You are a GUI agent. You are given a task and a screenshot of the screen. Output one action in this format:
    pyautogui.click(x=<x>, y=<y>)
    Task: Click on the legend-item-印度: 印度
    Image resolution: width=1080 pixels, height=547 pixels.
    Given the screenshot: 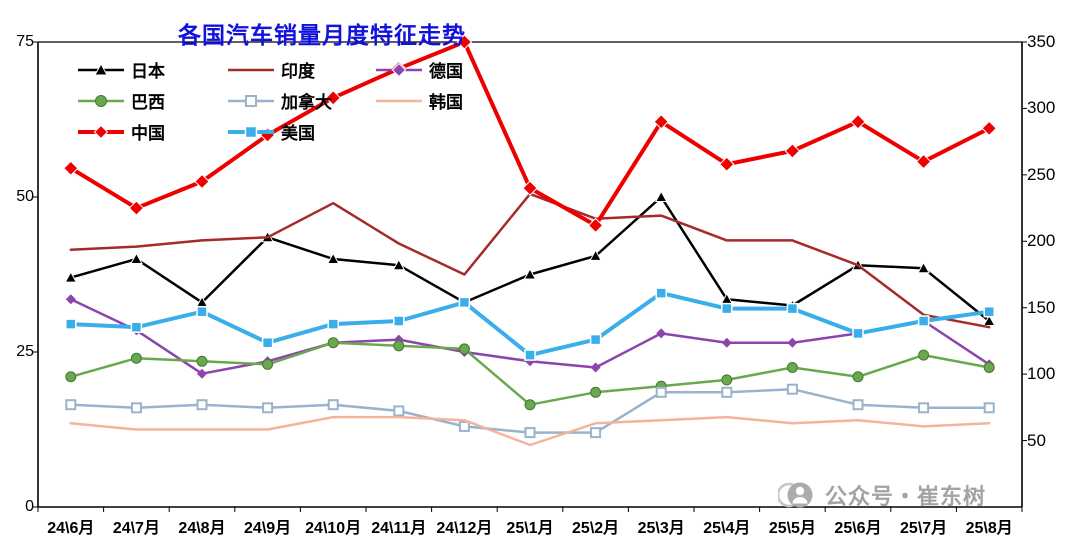 What is the action you would take?
    pyautogui.click(x=302, y=69)
    